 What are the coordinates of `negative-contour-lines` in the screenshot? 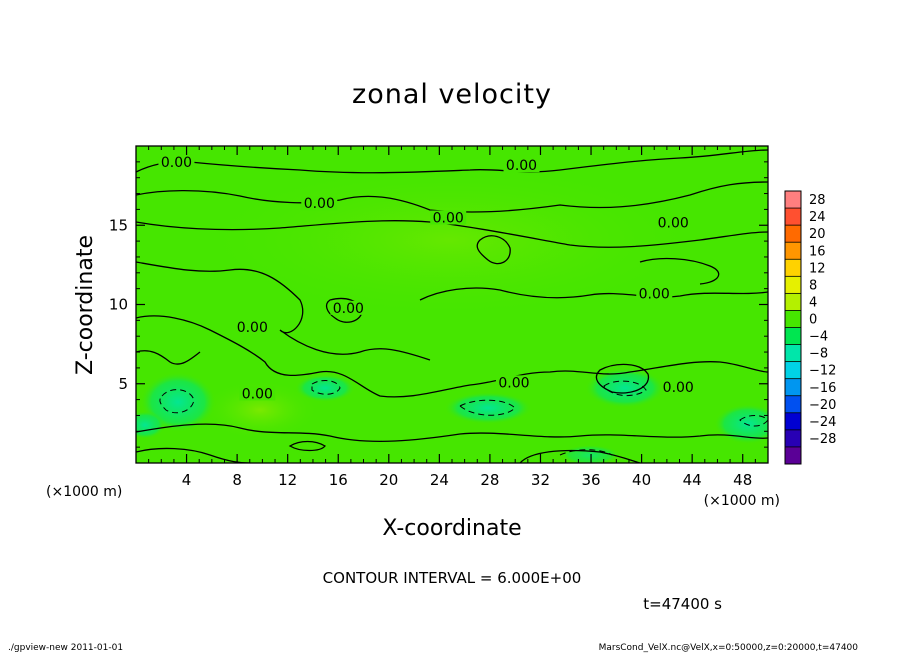 It's located at (463, 418).